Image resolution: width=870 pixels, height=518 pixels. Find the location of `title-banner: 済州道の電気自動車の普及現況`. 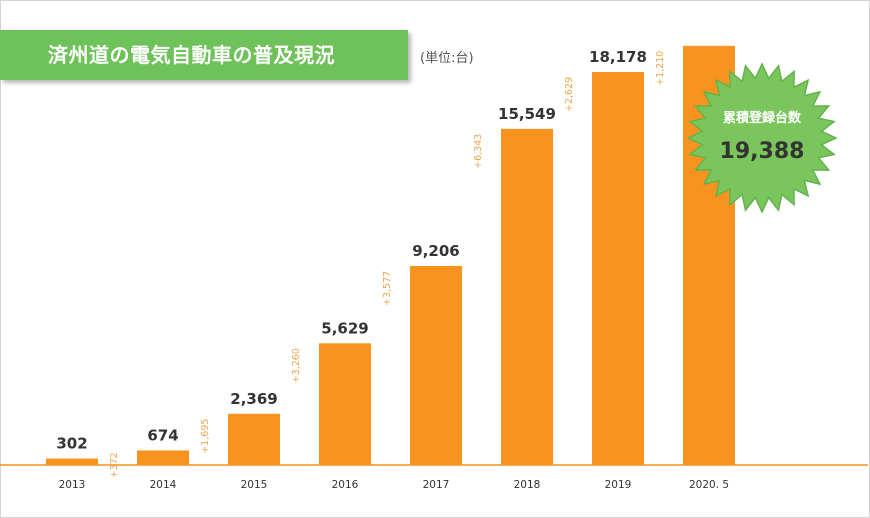

title-banner: 済州道の電気自動車の普及現況 is located at coordinates (204, 55).